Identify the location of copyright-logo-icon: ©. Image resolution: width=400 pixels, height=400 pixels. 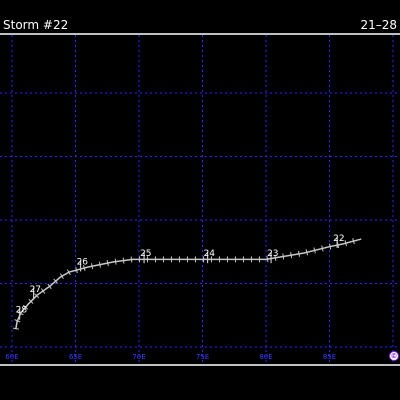
(394, 356).